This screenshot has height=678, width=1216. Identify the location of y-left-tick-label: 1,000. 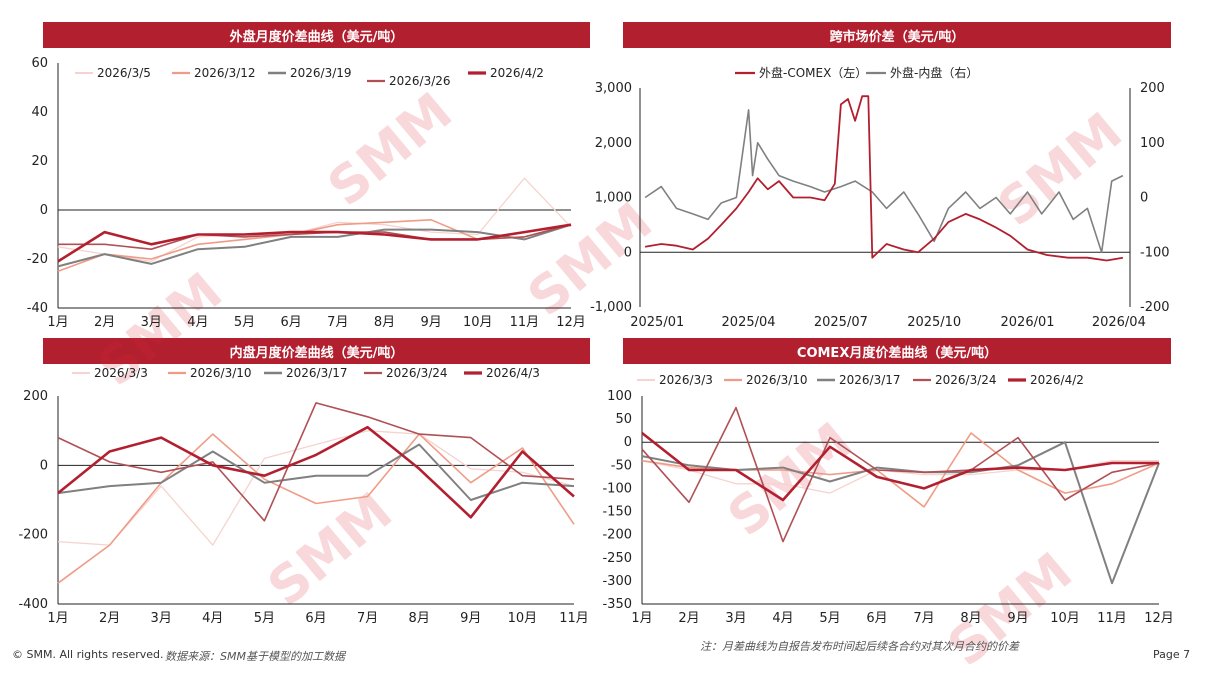
(613, 198).